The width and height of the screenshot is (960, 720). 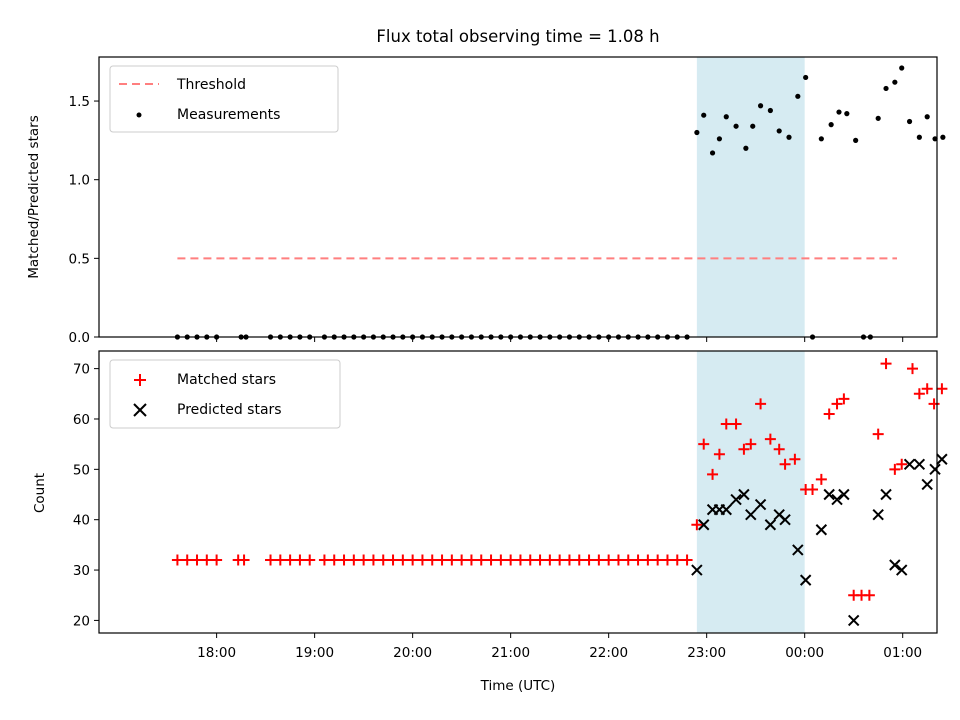 What do you see at coordinates (81, 420) in the screenshot?
I see `bottom-y-tick-label: 60` at bounding box center [81, 420].